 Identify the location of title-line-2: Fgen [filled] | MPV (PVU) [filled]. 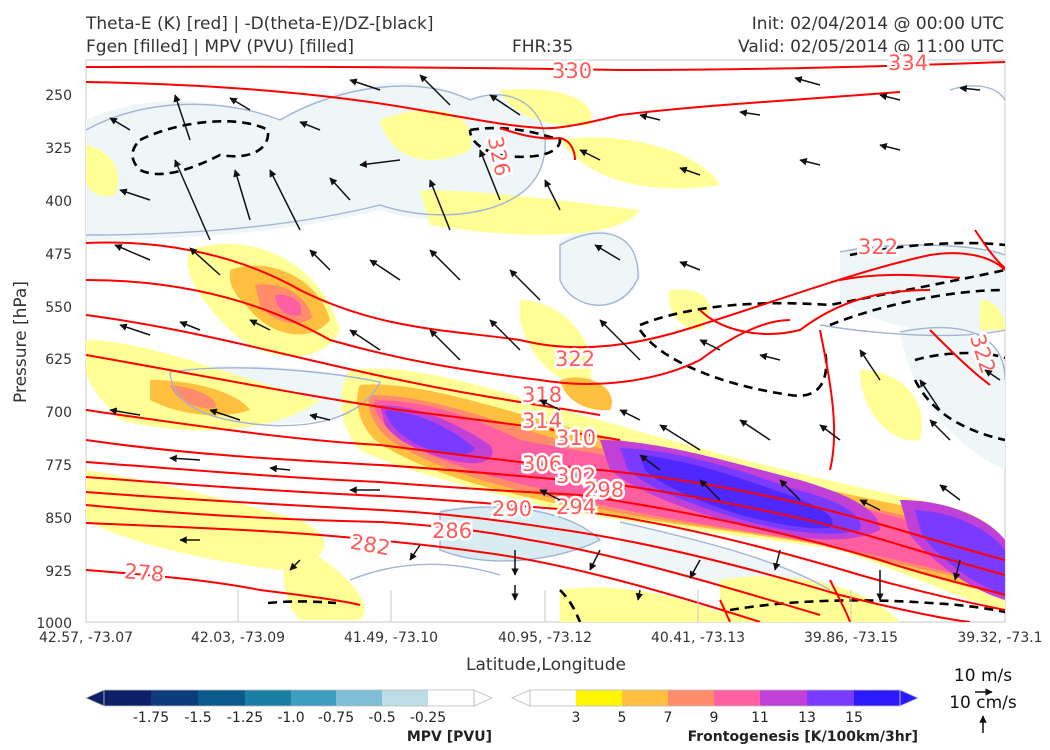
(220, 47).